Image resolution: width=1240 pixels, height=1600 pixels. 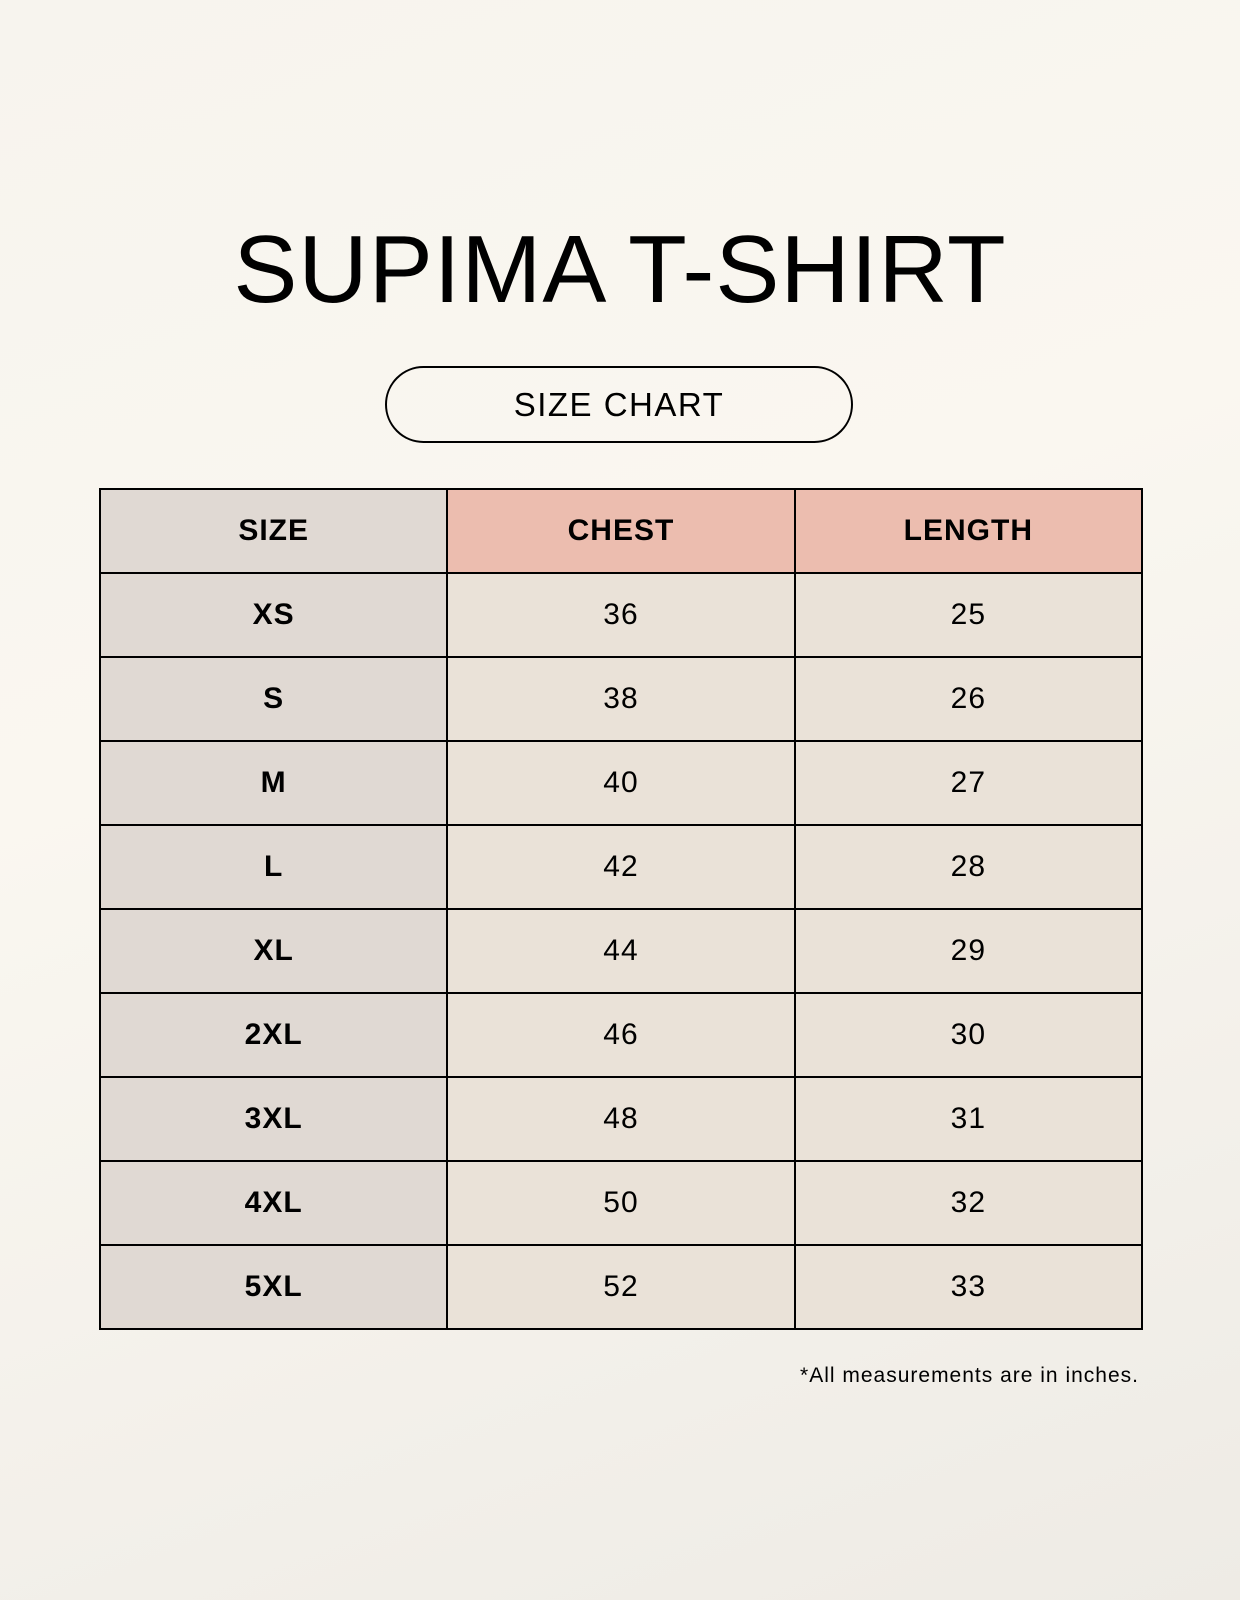 I want to click on length-cell: 26, so click(x=968, y=699).